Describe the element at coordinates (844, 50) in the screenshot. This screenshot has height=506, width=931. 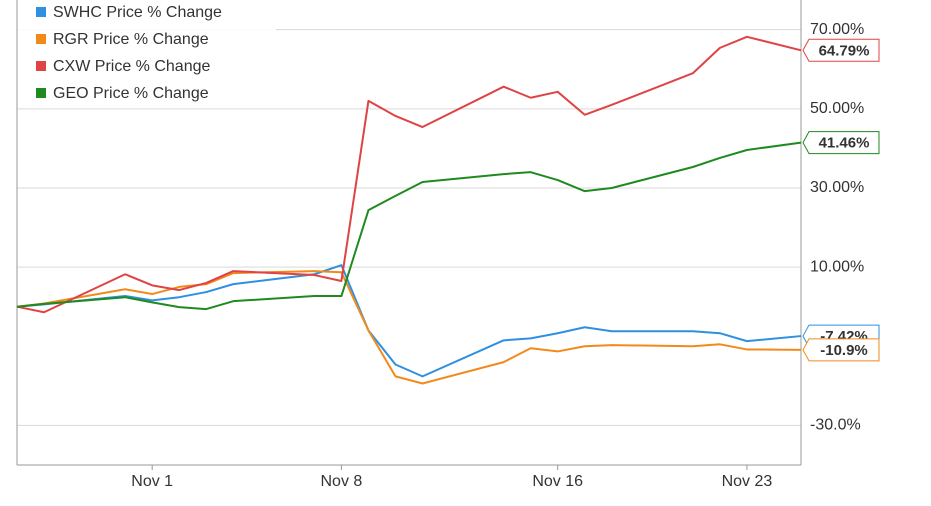
I see `end-label-text: 64.79%` at that location.